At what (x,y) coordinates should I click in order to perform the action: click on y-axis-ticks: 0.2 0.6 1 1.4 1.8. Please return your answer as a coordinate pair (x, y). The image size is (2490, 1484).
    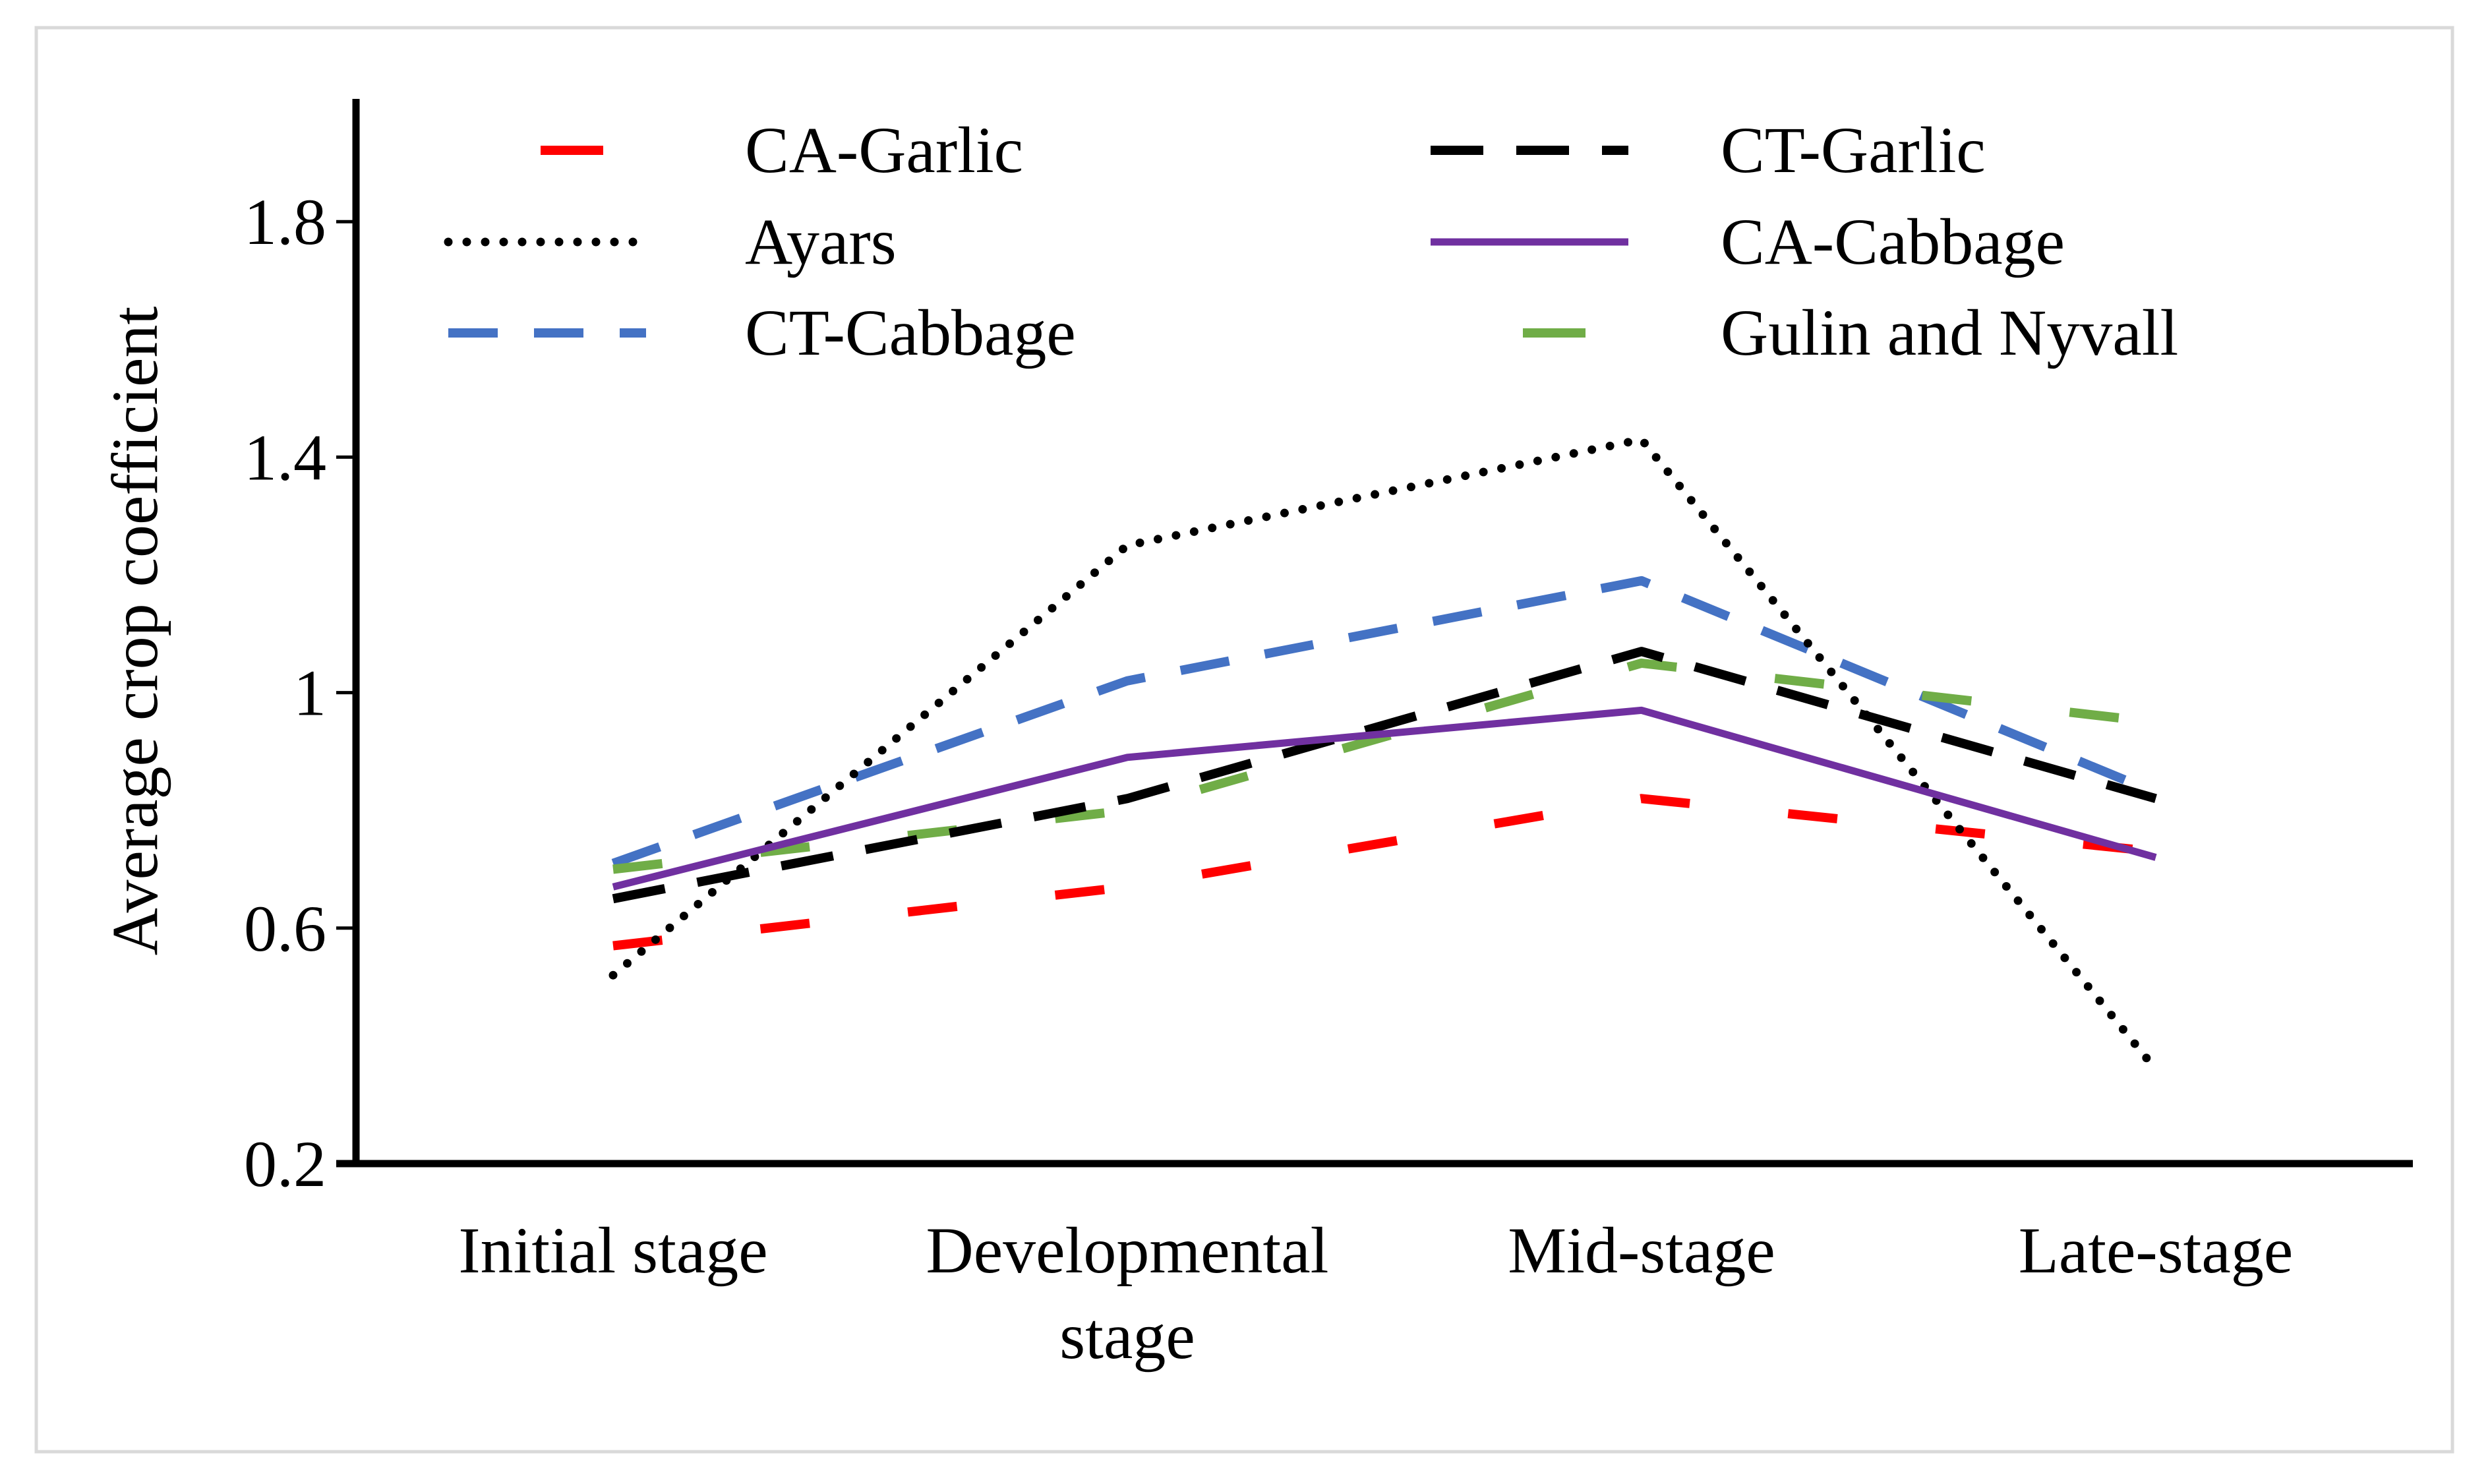
    Looking at the image, I should click on (300, 693).